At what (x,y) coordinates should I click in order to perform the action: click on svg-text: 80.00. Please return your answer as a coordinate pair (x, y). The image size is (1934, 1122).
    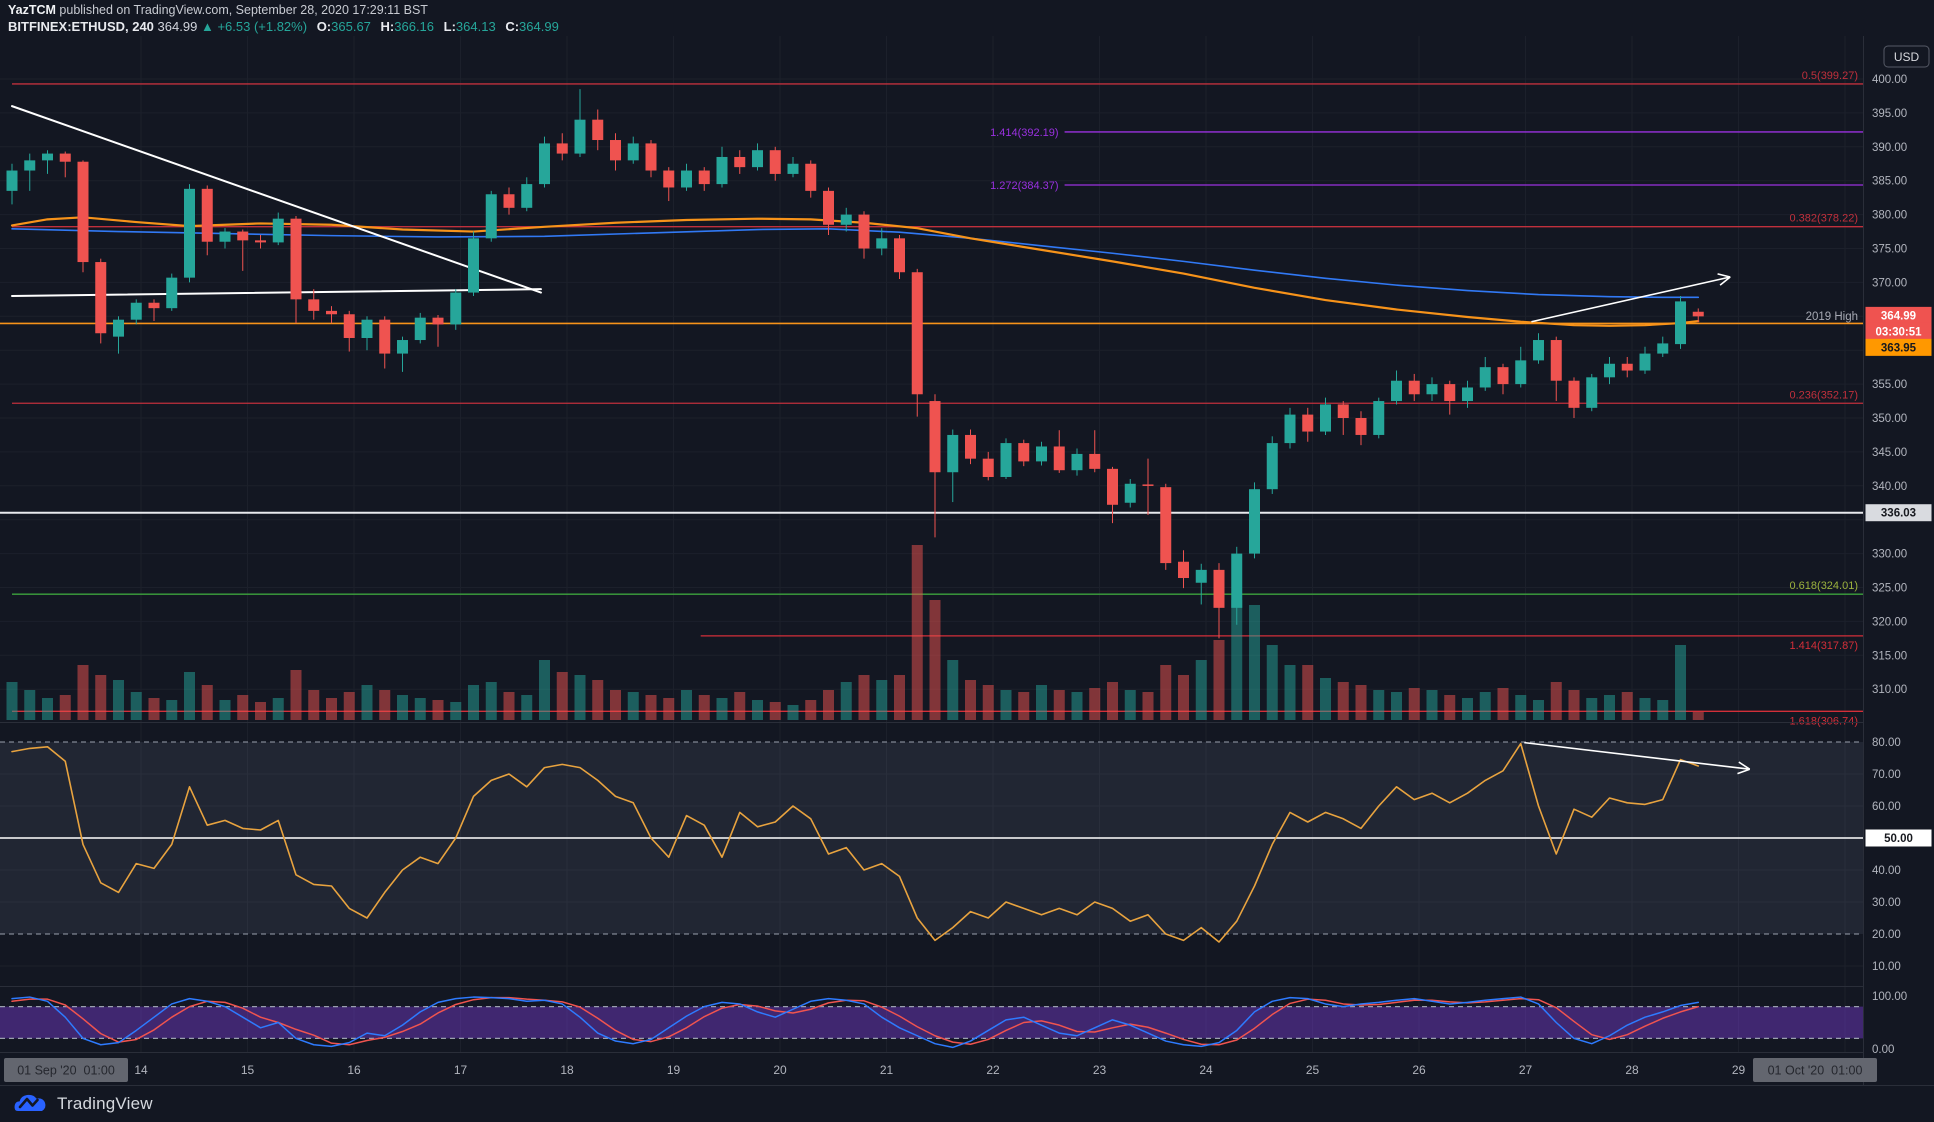
    Looking at the image, I should click on (1886, 743).